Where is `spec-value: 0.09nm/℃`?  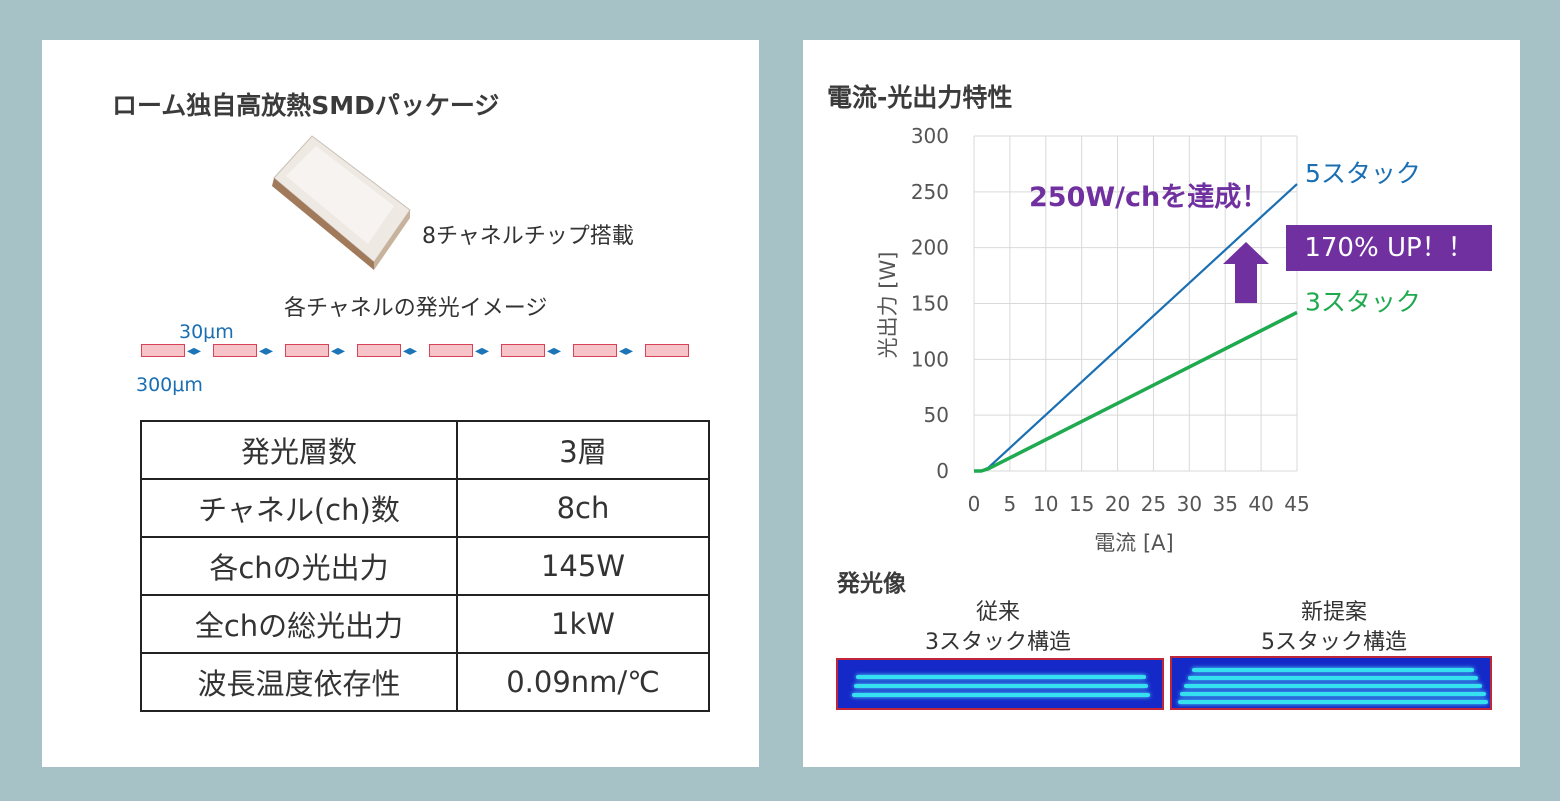
spec-value: 0.09nm/℃ is located at coordinates (583, 682).